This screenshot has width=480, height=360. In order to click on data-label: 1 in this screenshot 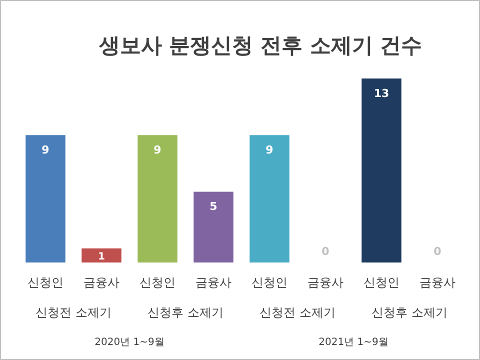, I will do `click(102, 256)`.